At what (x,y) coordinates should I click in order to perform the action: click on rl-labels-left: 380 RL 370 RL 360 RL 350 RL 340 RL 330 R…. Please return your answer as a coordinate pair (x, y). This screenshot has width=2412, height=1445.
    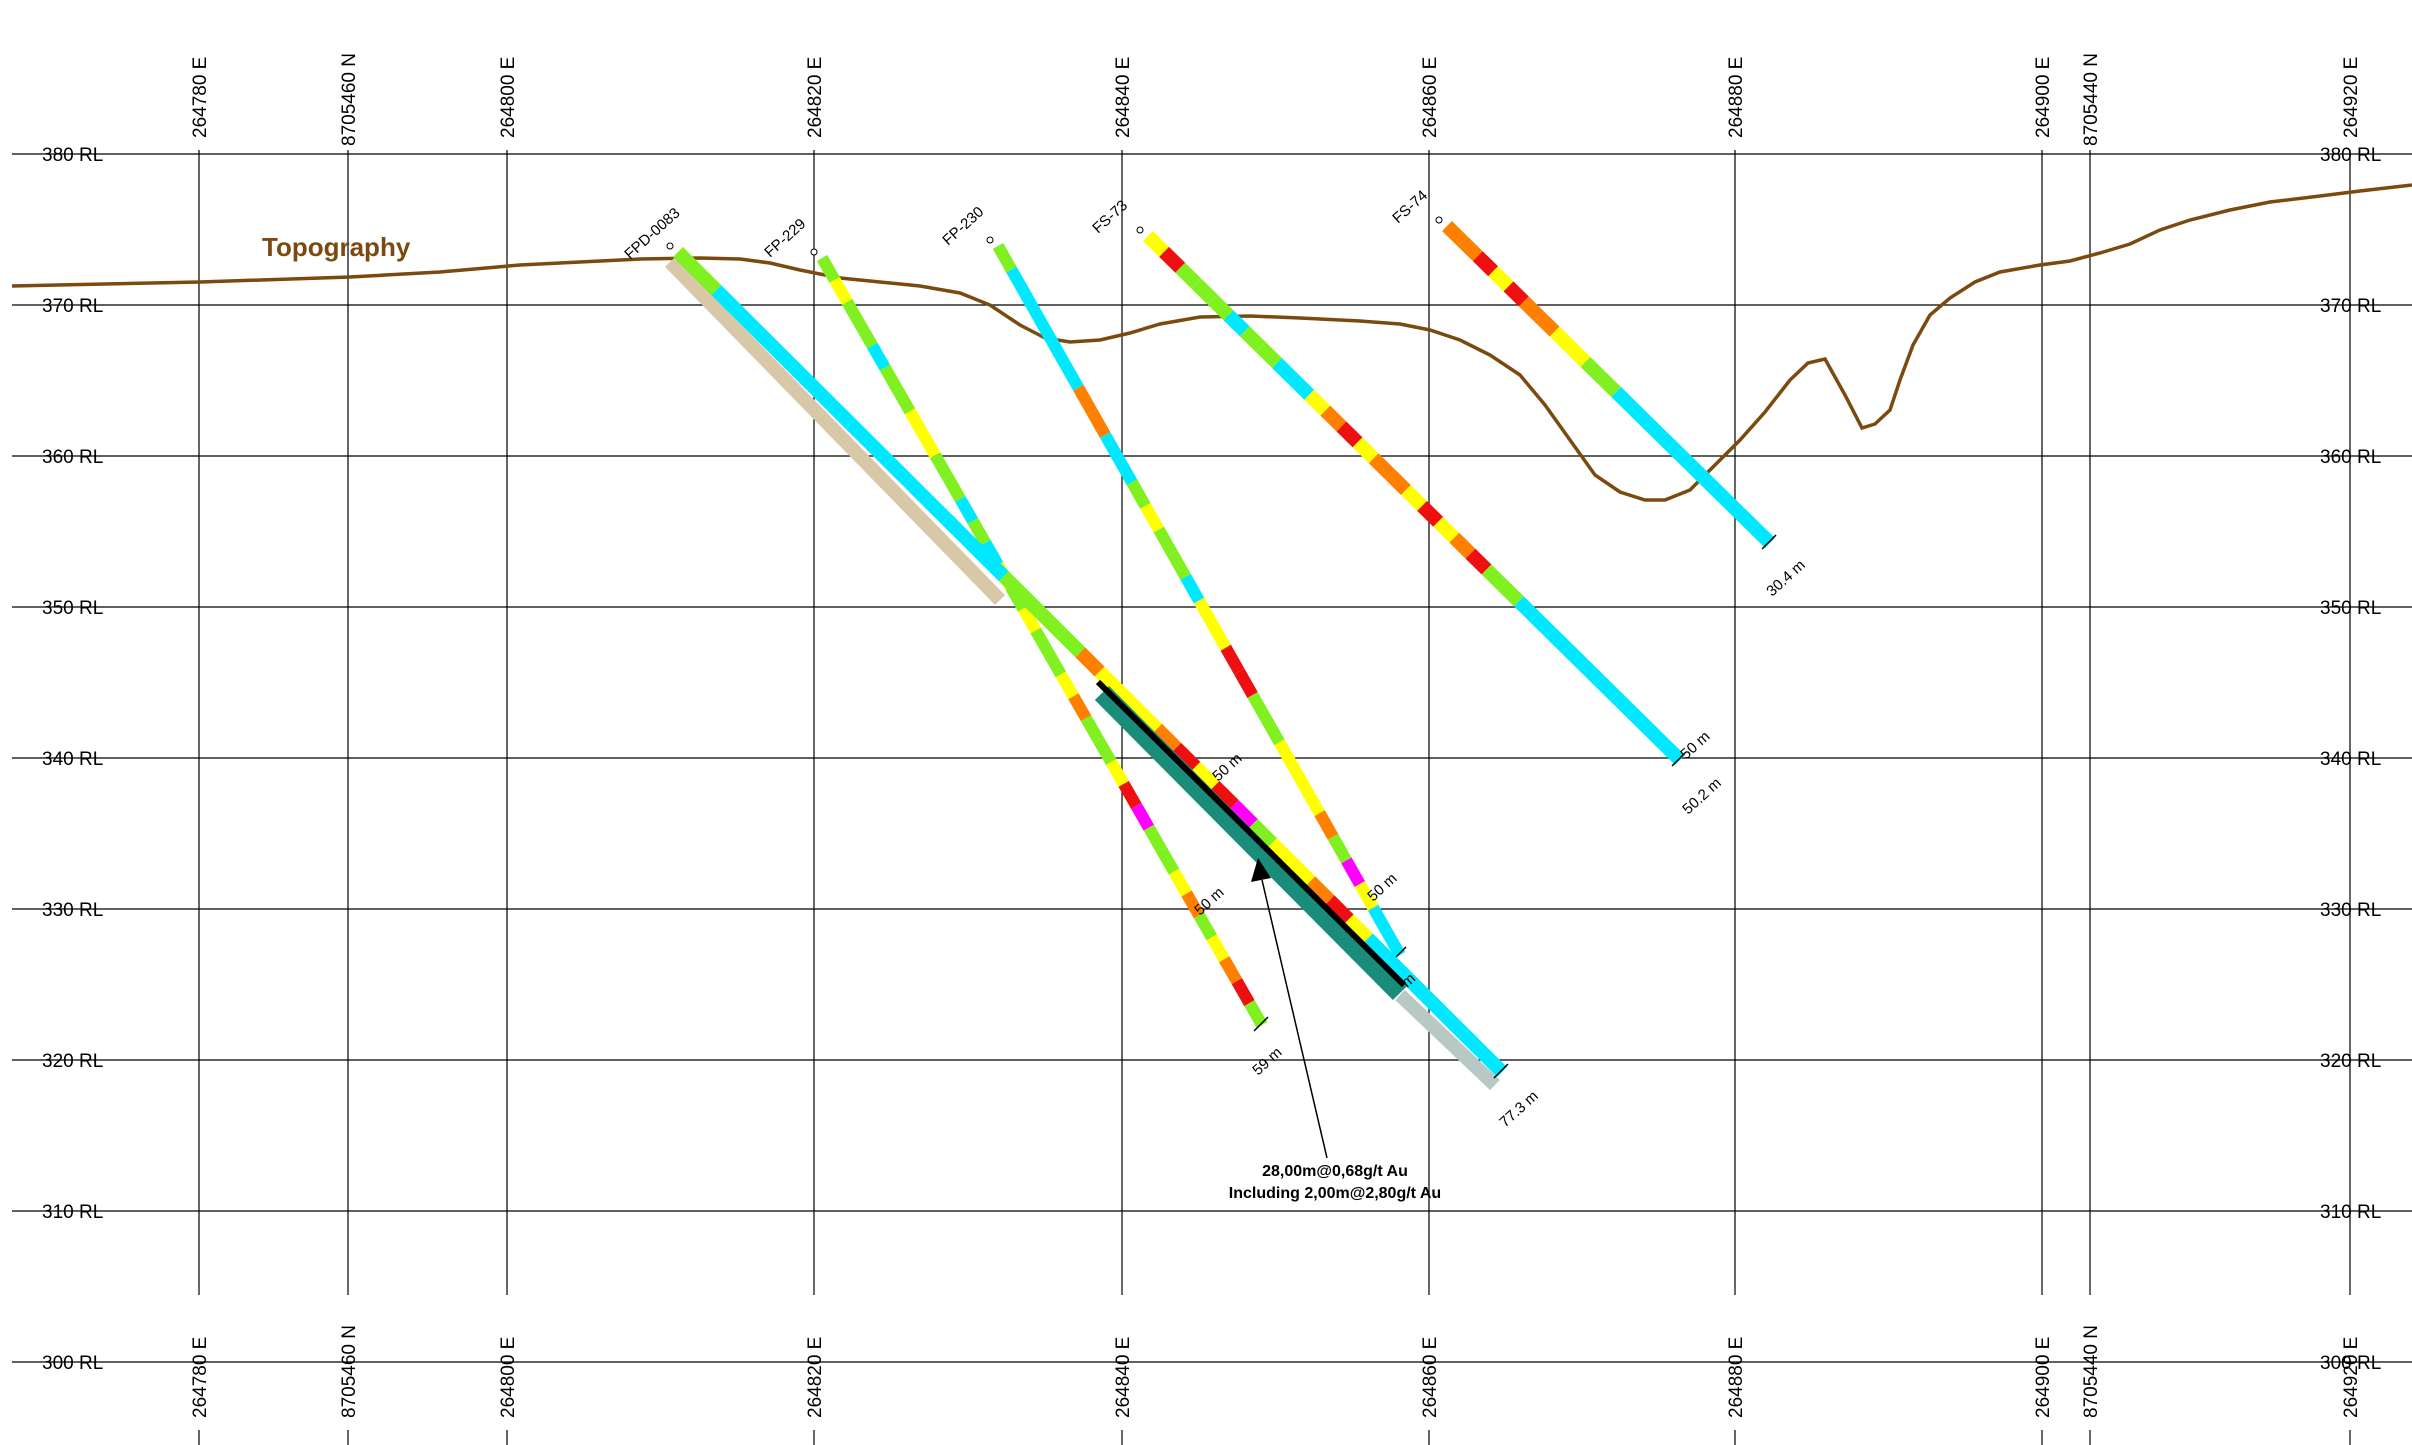
    Looking at the image, I should click on (72, 759).